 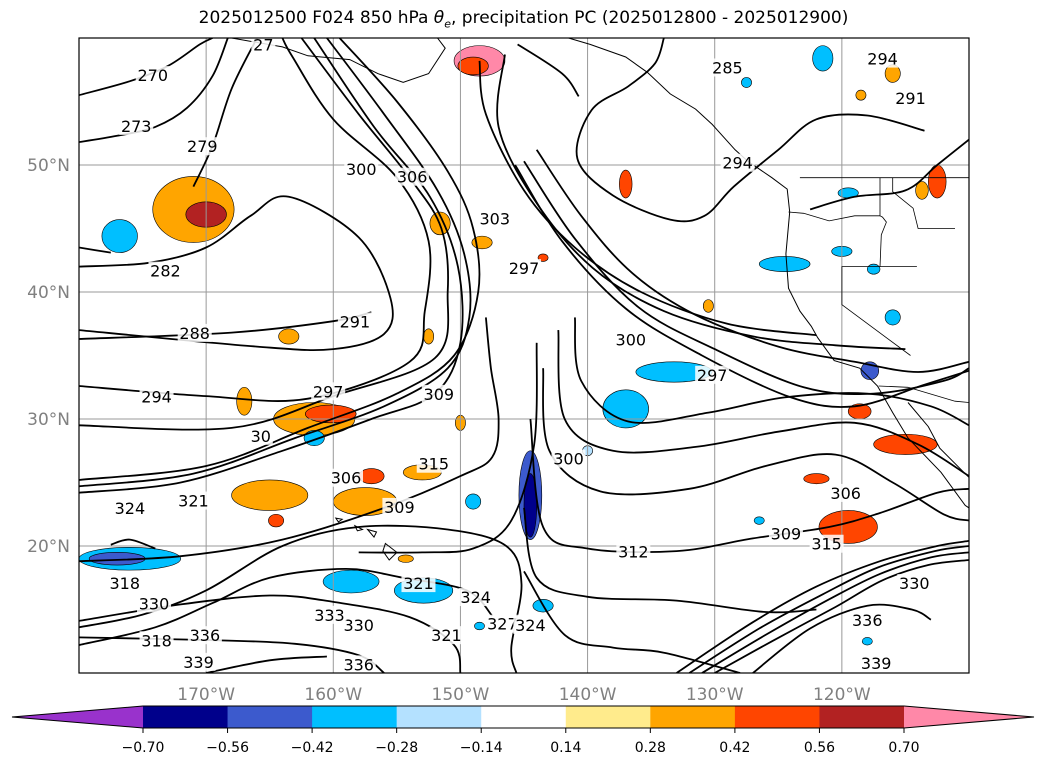 I want to click on contour-label-text: 330, so click(x=154, y=603).